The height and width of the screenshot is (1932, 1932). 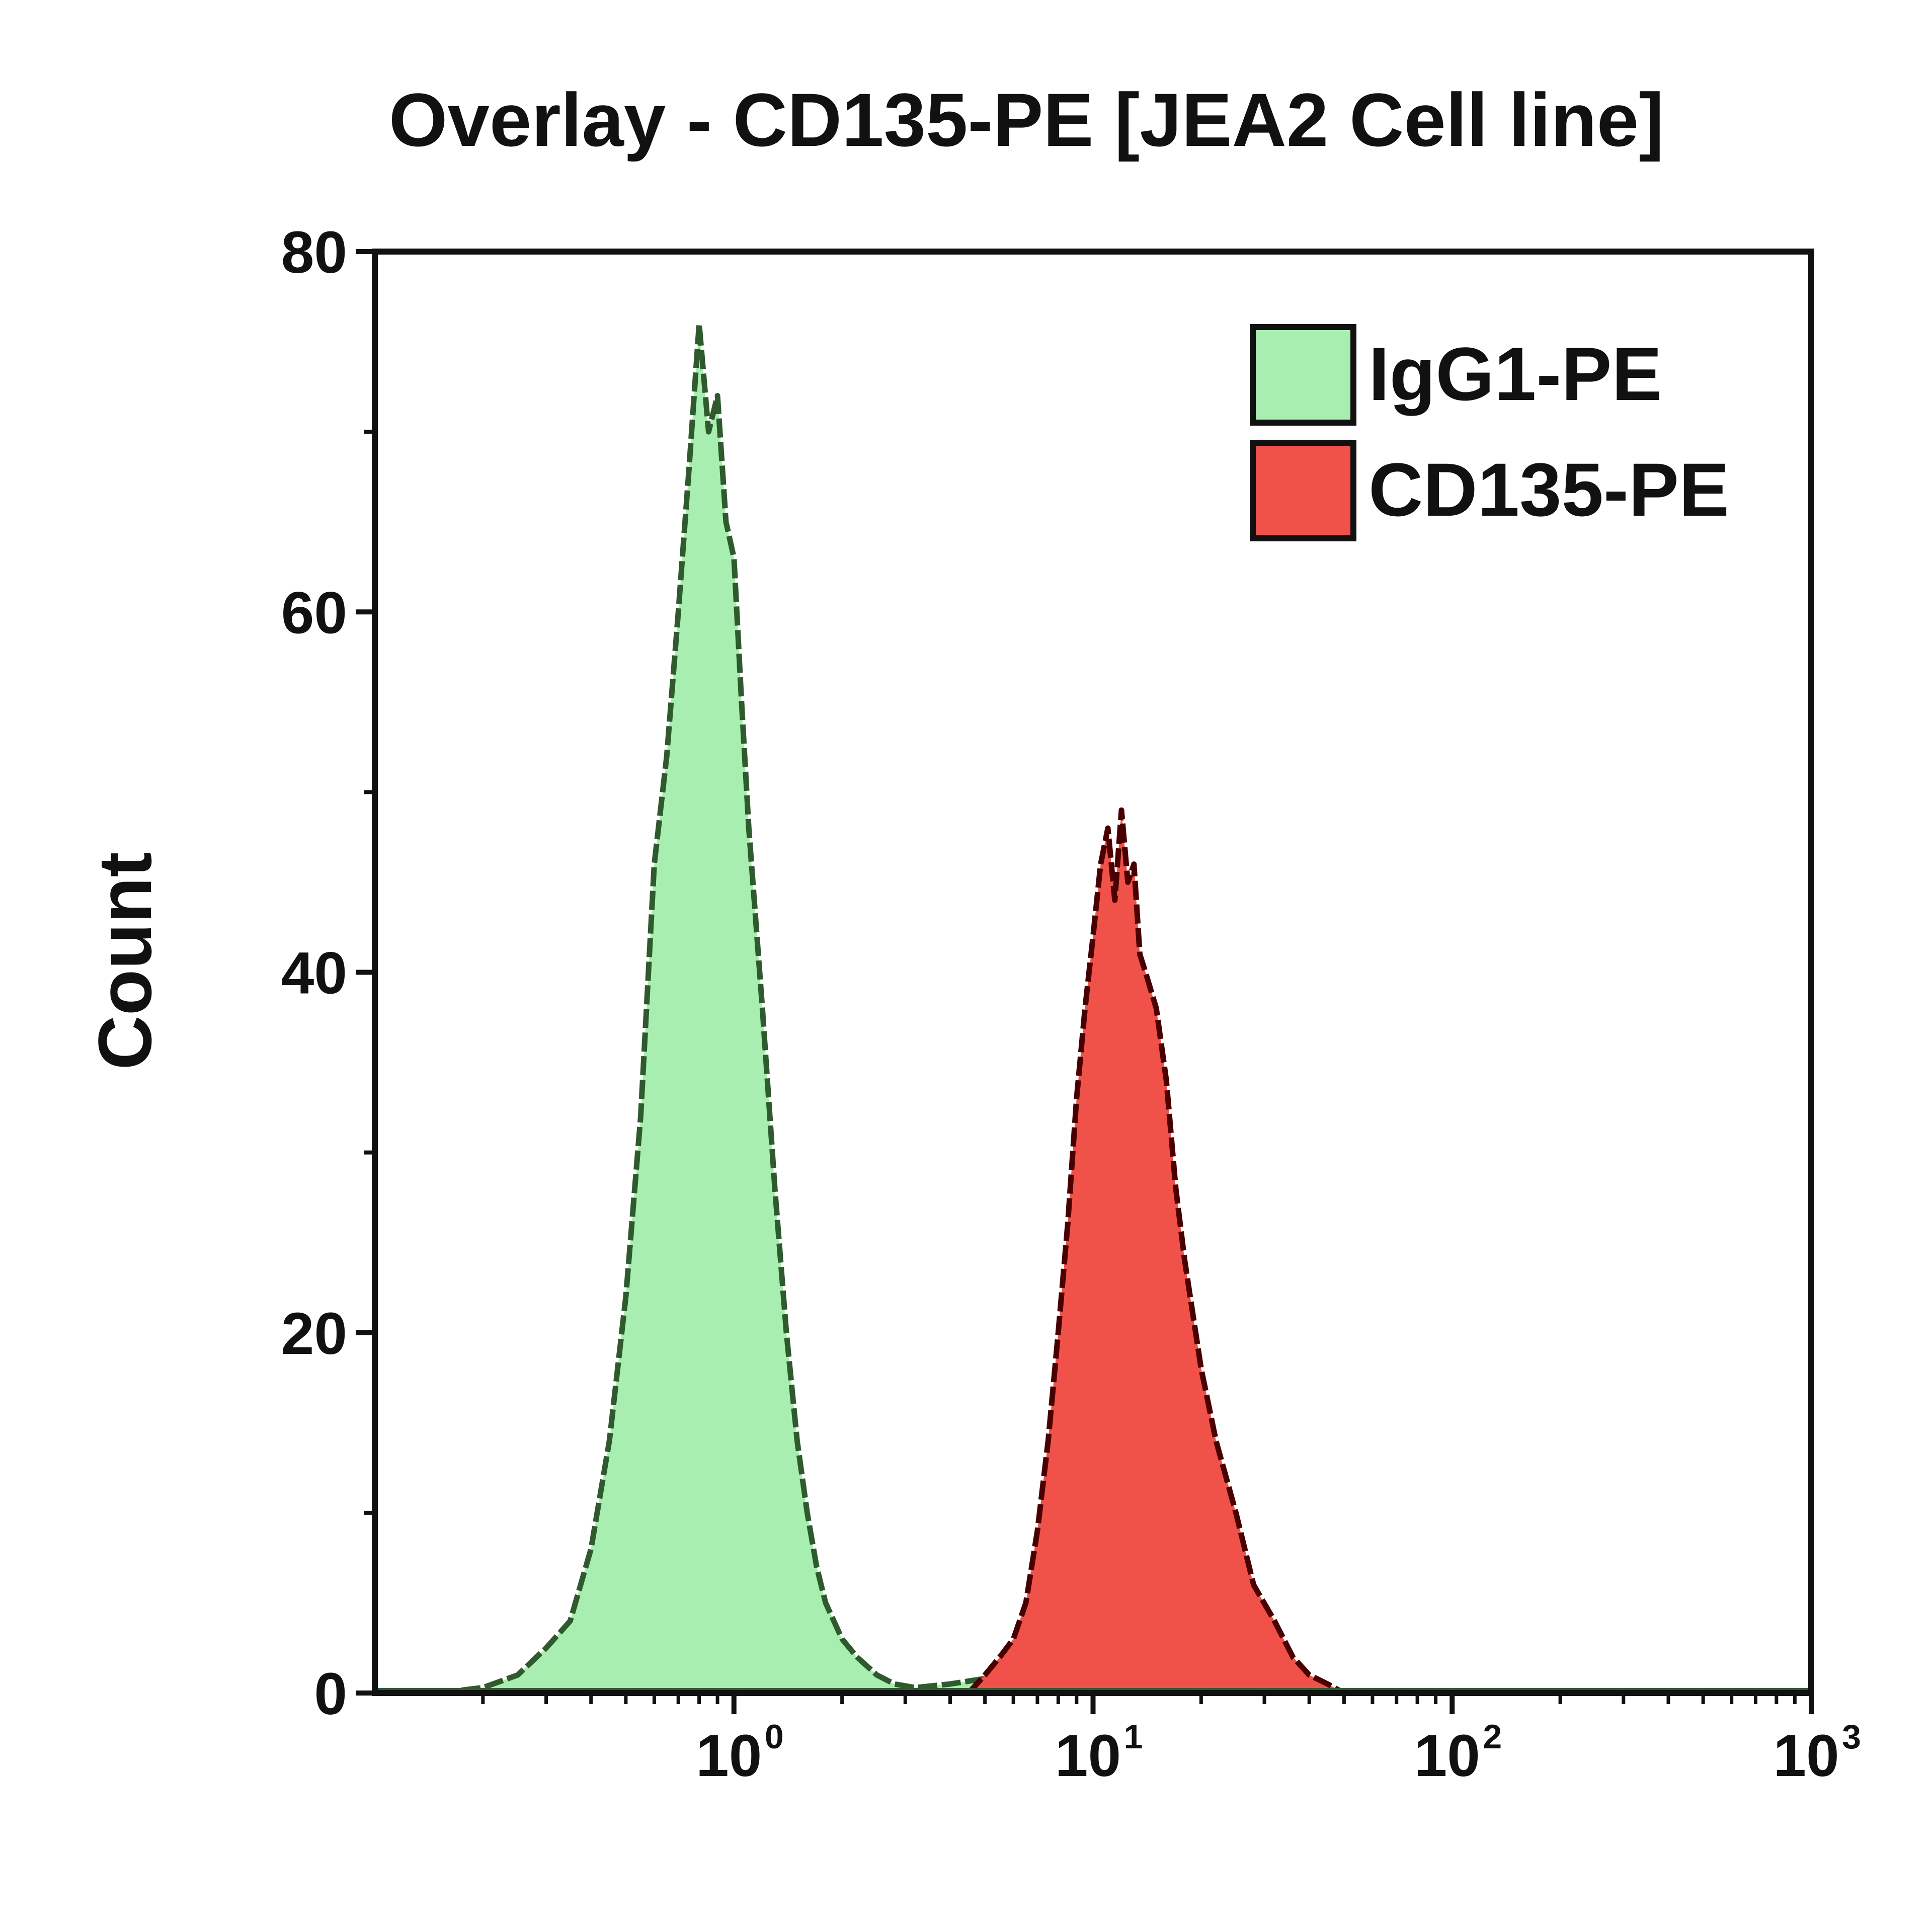 I want to click on y-tick-label: 0, so click(x=331, y=1694).